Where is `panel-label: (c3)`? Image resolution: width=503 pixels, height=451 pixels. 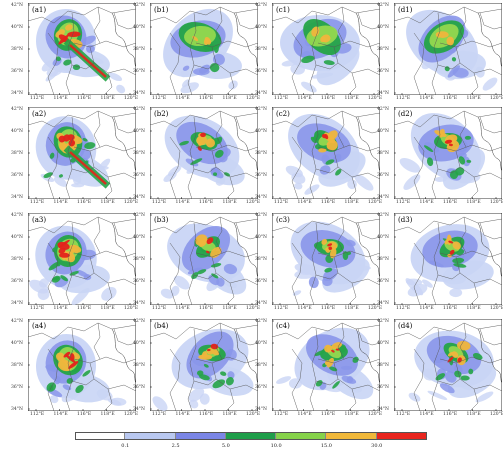
panel-label: (c3) is located at coordinates (283, 220).